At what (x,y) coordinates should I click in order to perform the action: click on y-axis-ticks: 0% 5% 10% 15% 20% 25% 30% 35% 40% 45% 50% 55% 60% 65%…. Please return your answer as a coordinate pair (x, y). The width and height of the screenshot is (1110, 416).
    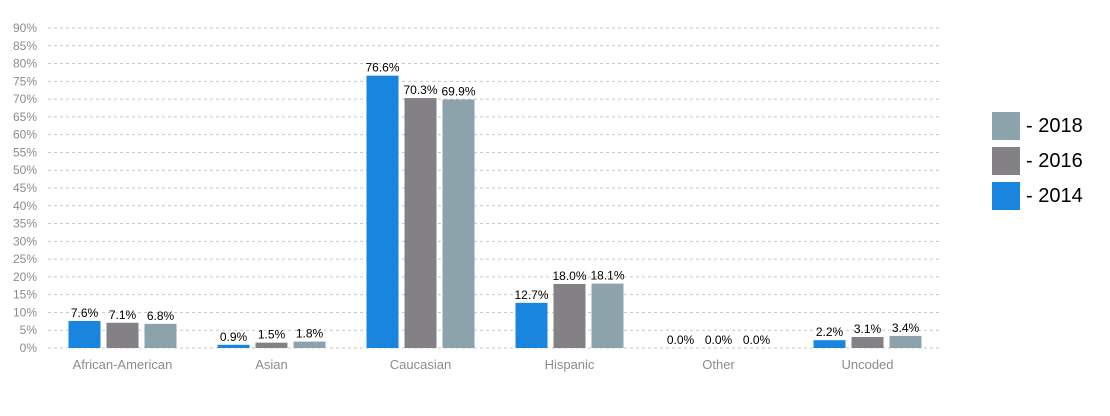
    Looking at the image, I should click on (25, 188).